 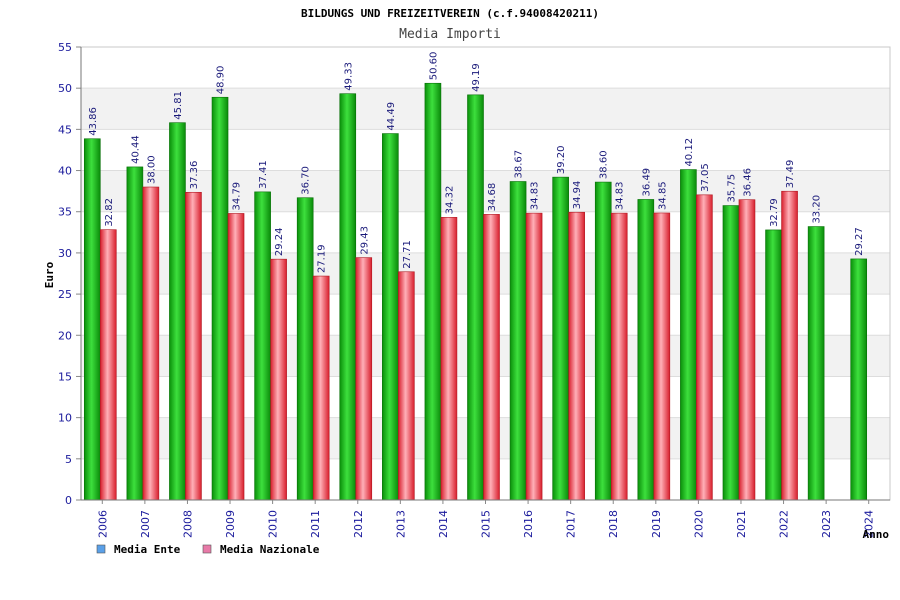 What do you see at coordinates (178, 105) in the screenshot?
I see `value-label-media-ente: 45.81` at bounding box center [178, 105].